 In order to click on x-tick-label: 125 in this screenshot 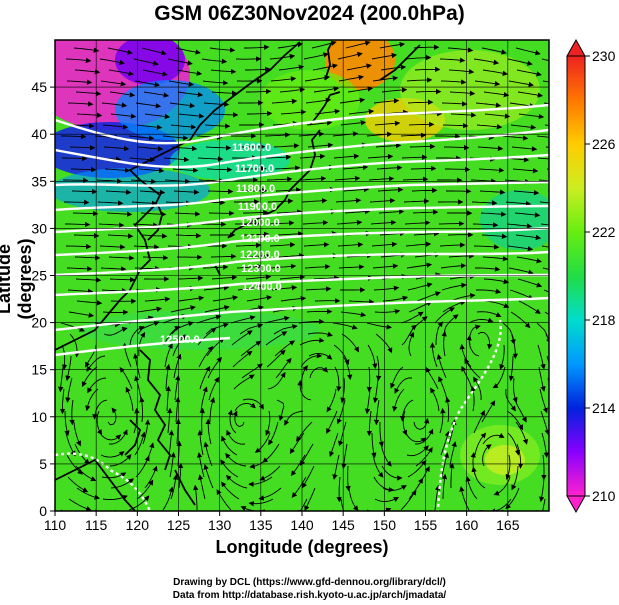, I will do `click(179, 525)`.